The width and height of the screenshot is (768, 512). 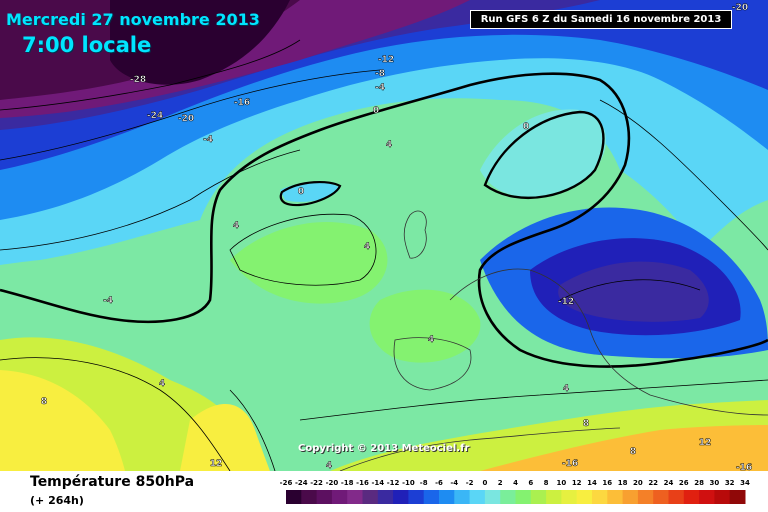 What do you see at coordinates (362, 483) in the screenshot?
I see `legend-tick: -16` at bounding box center [362, 483].